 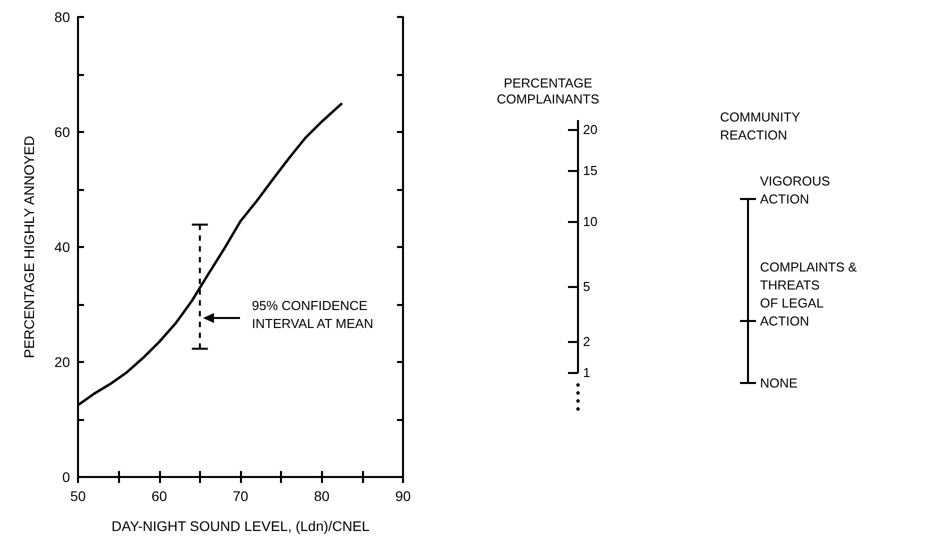 What do you see at coordinates (322, 496) in the screenshot?
I see `x-tick-label: 80` at bounding box center [322, 496].